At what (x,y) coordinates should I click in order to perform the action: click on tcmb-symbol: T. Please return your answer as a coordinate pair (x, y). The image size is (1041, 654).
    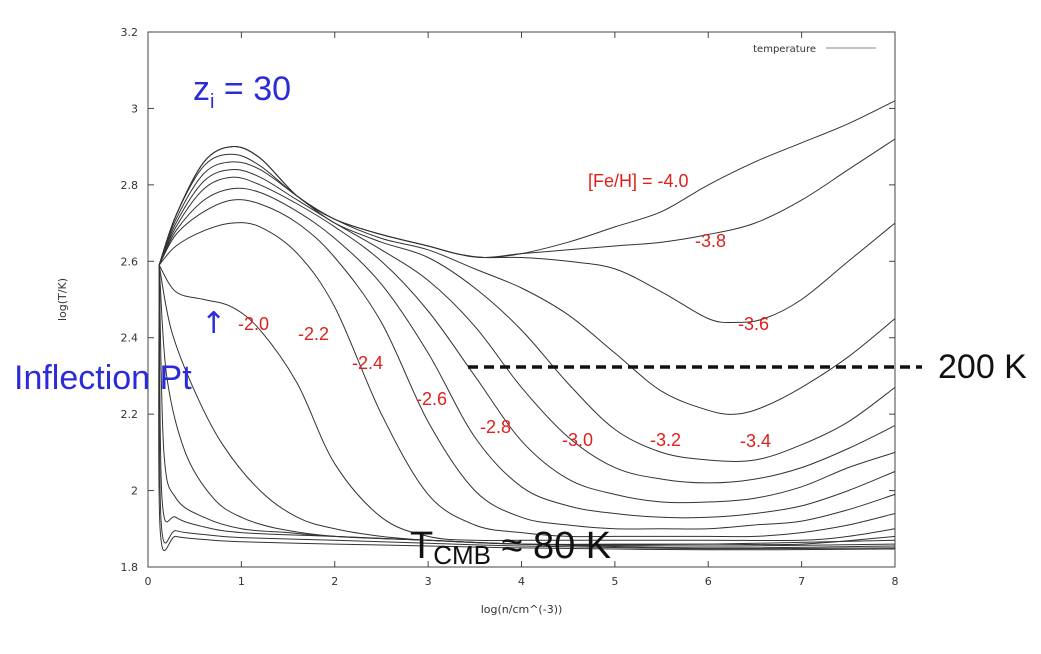
    Looking at the image, I should click on (421, 546).